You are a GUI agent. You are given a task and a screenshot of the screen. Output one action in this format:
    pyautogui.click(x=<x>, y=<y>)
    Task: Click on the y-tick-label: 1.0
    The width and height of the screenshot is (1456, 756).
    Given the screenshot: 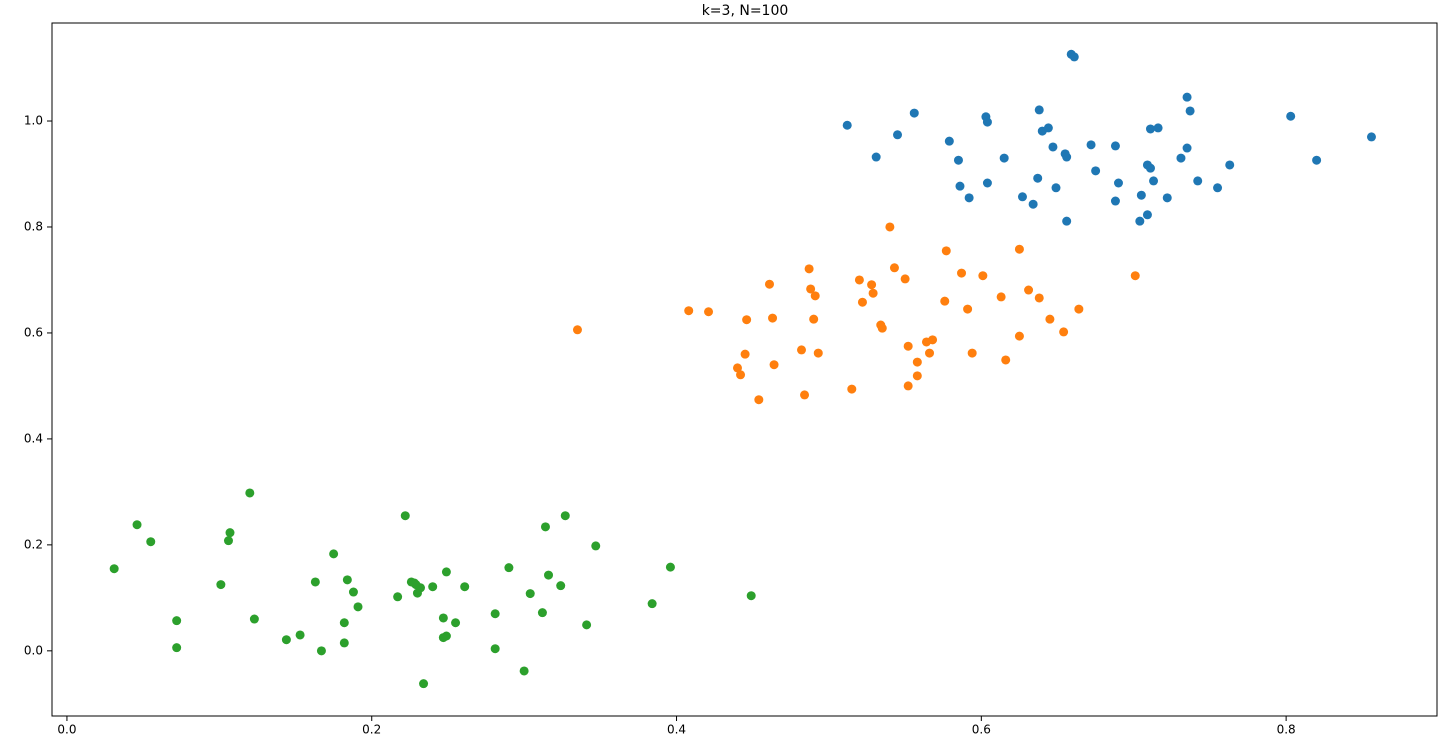 What is the action you would take?
    pyautogui.click(x=33, y=121)
    